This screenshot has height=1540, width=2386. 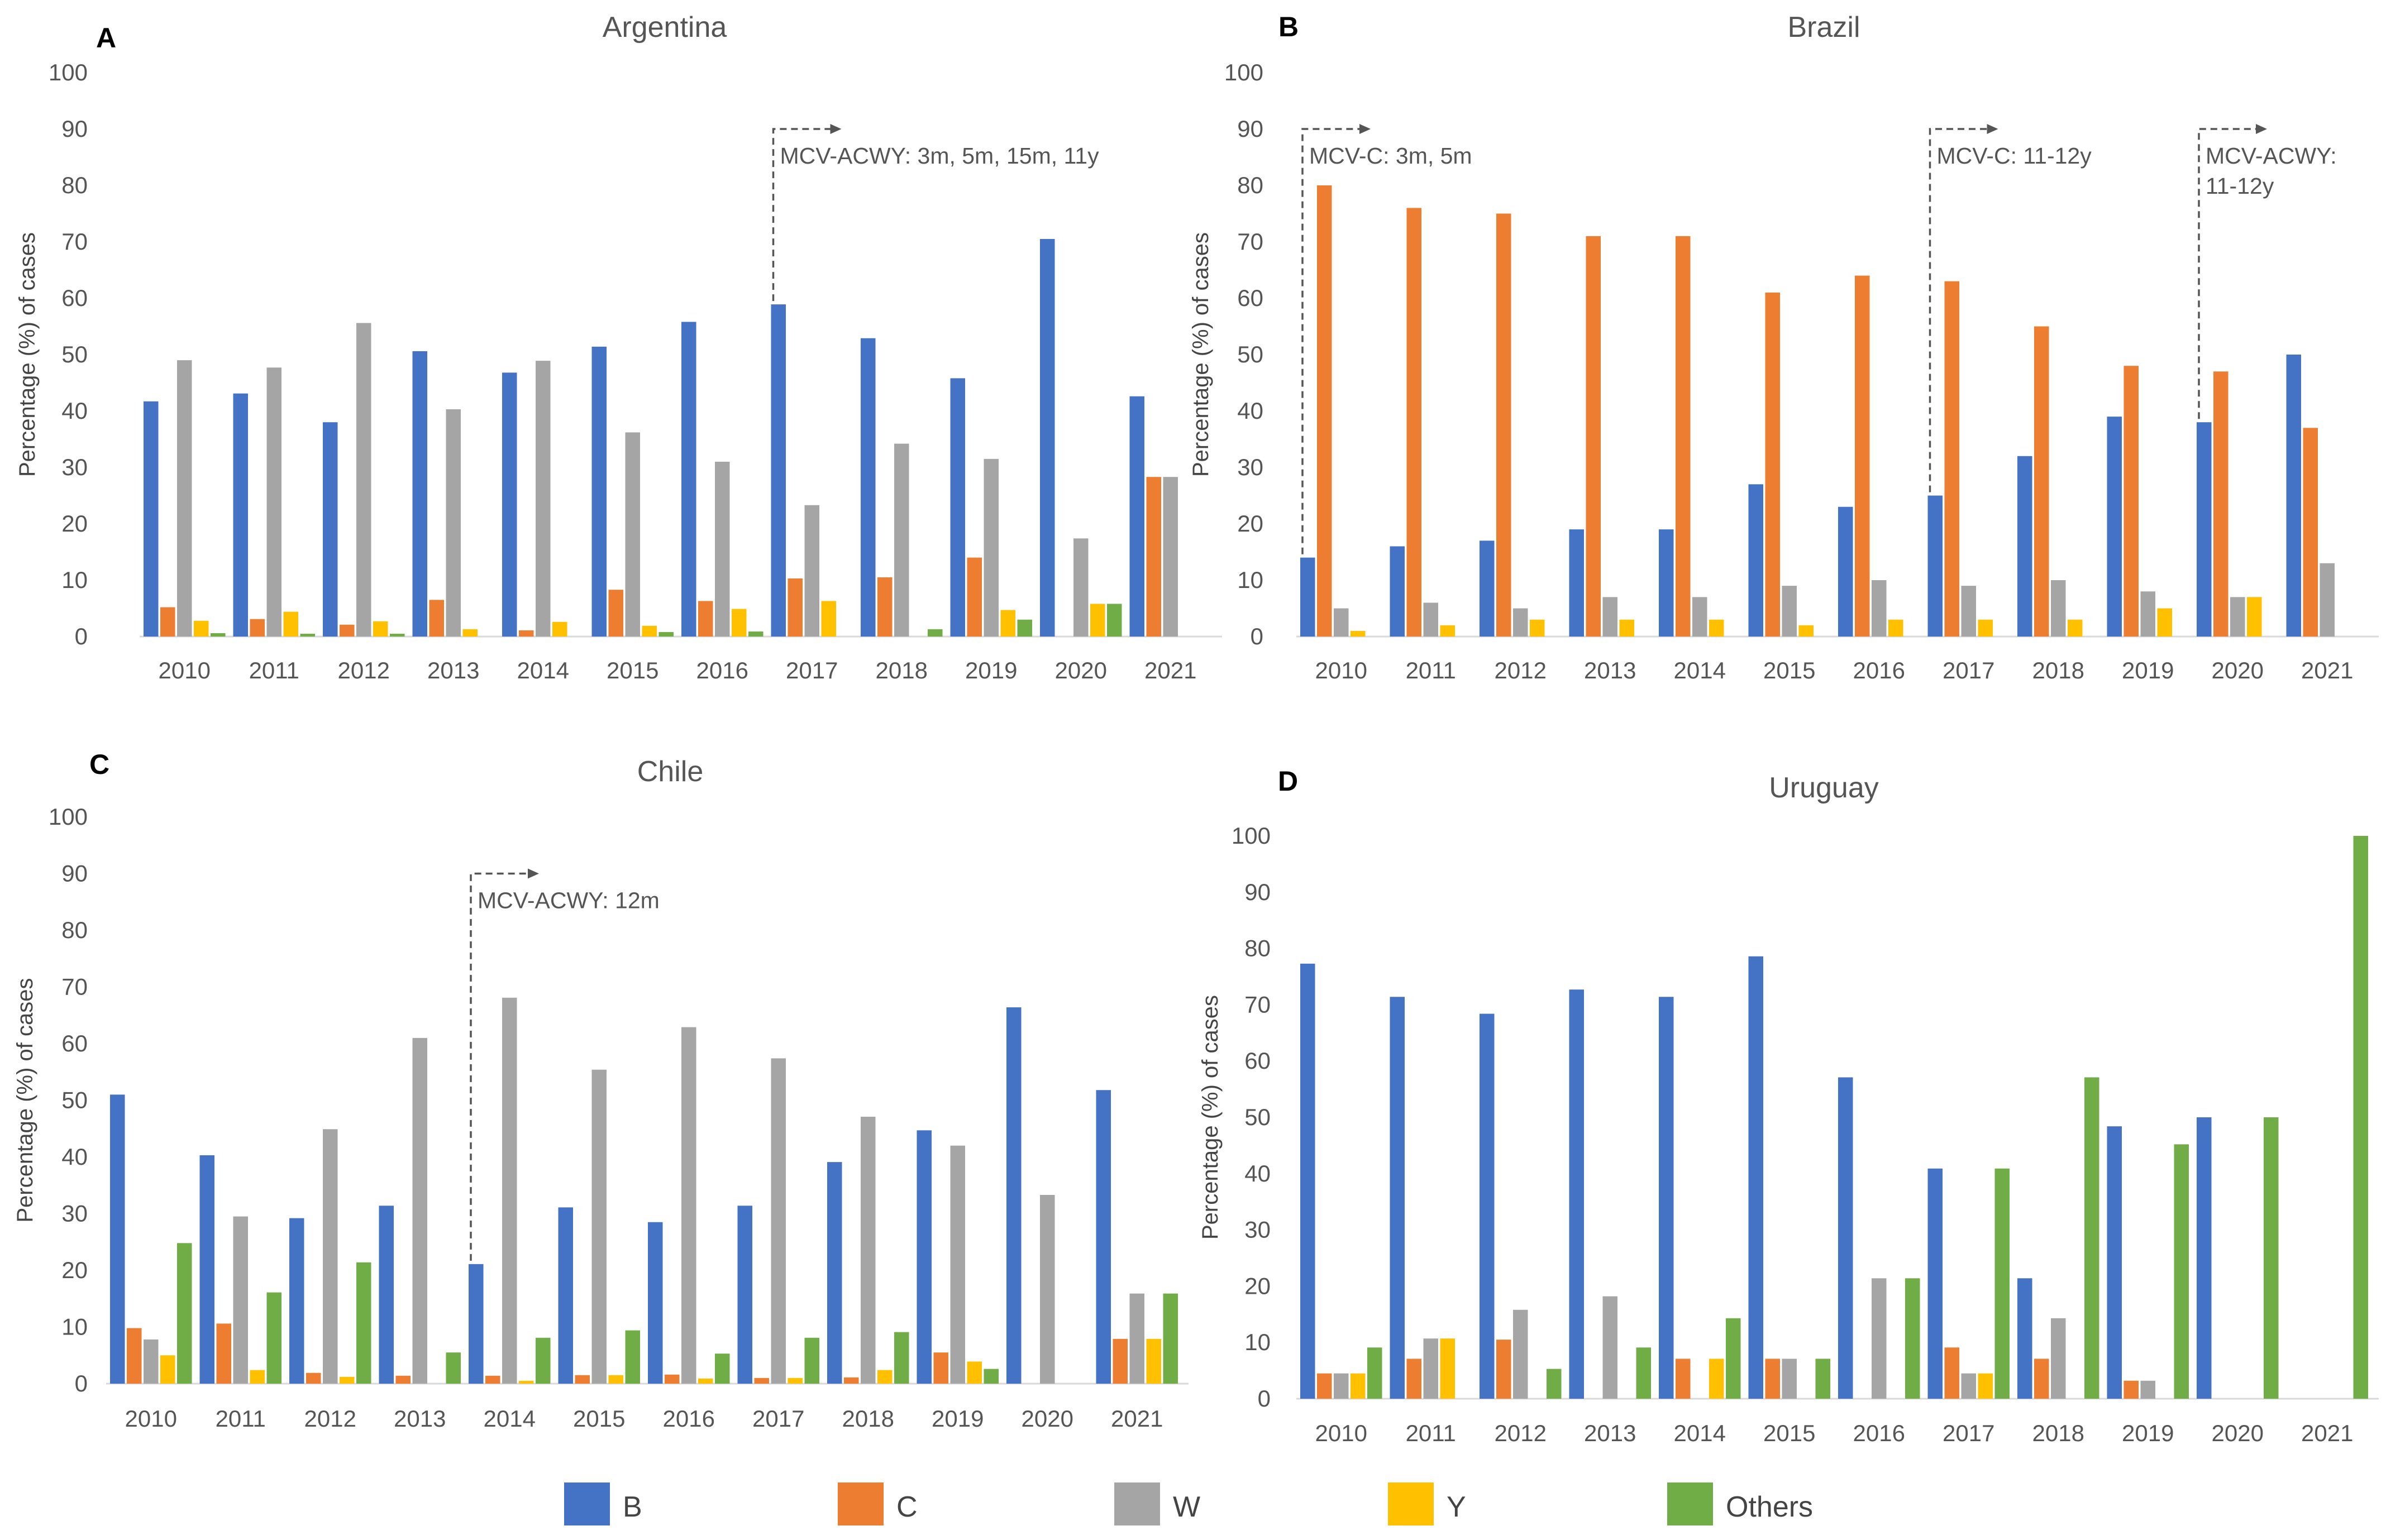 I want to click on y-tick-label: 80, so click(x=74, y=185).